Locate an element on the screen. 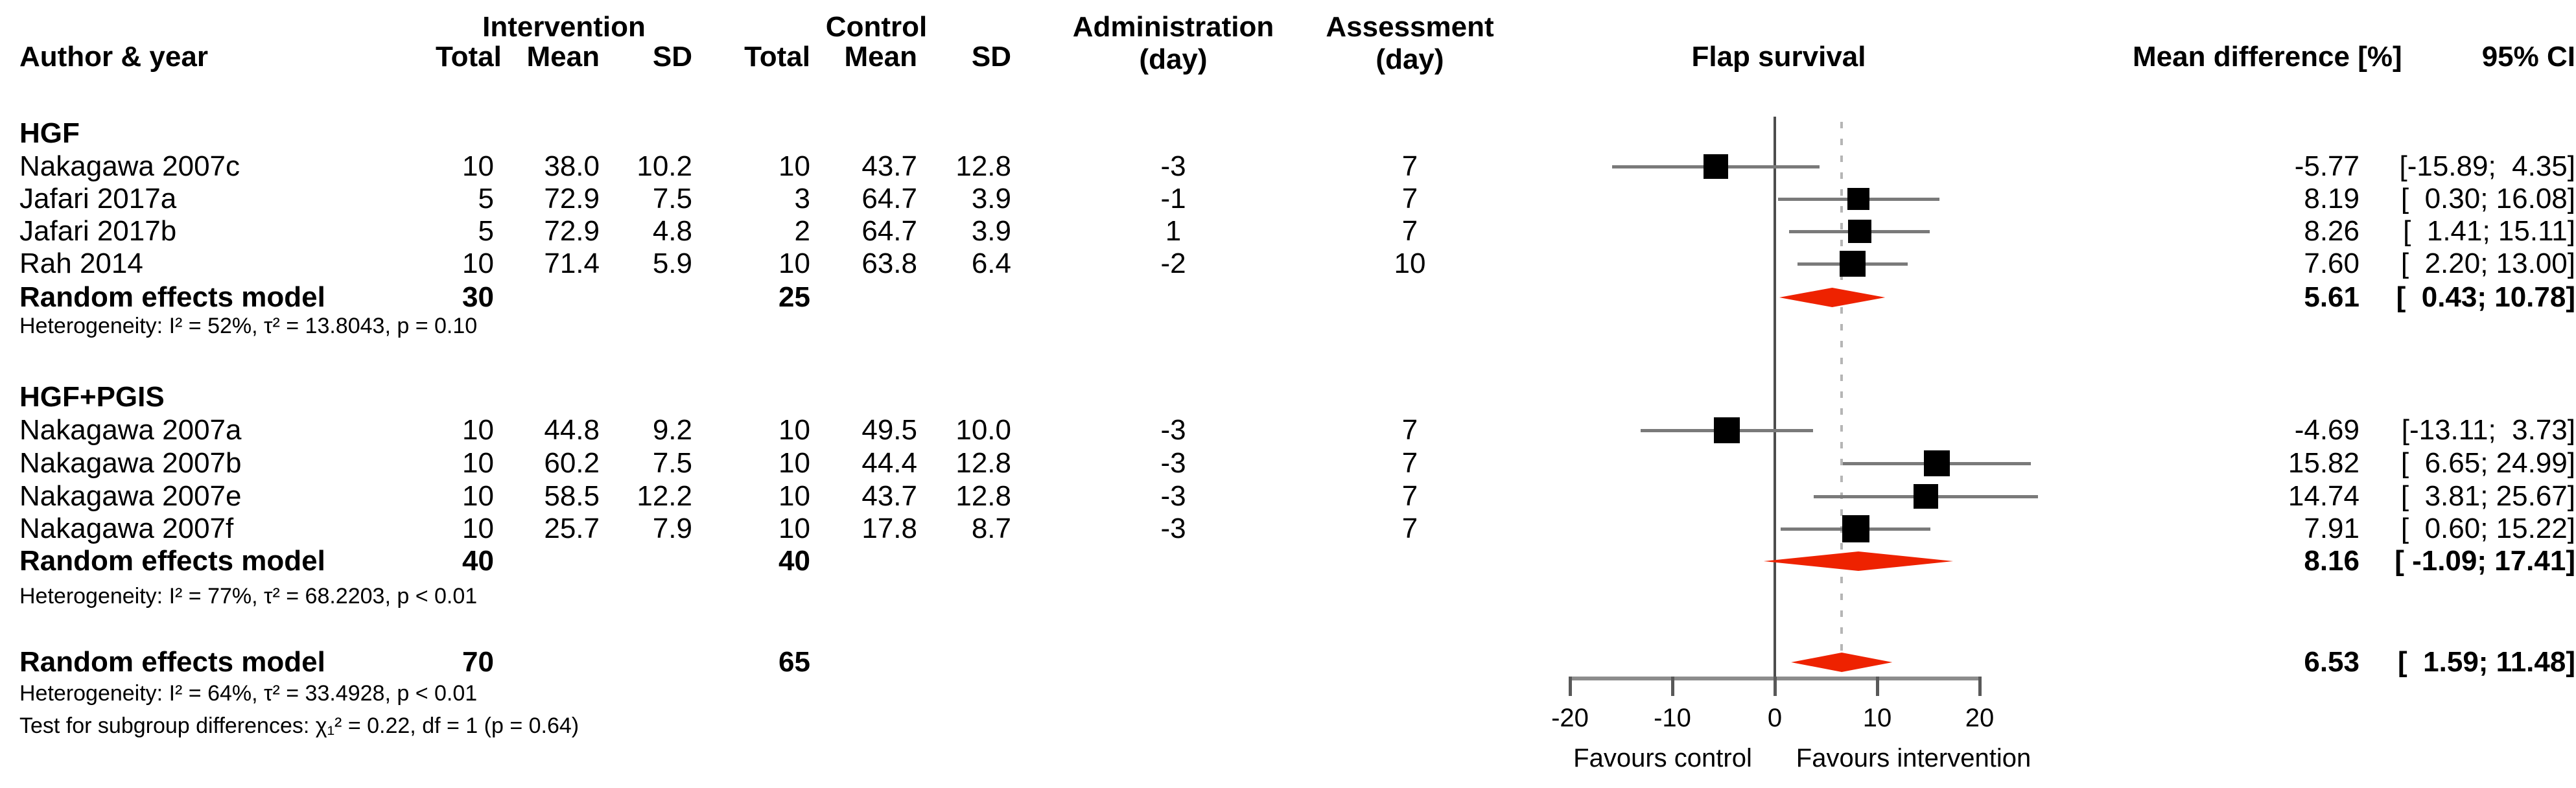  favours-intervention-label: Favours intervention is located at coordinates (1914, 758).